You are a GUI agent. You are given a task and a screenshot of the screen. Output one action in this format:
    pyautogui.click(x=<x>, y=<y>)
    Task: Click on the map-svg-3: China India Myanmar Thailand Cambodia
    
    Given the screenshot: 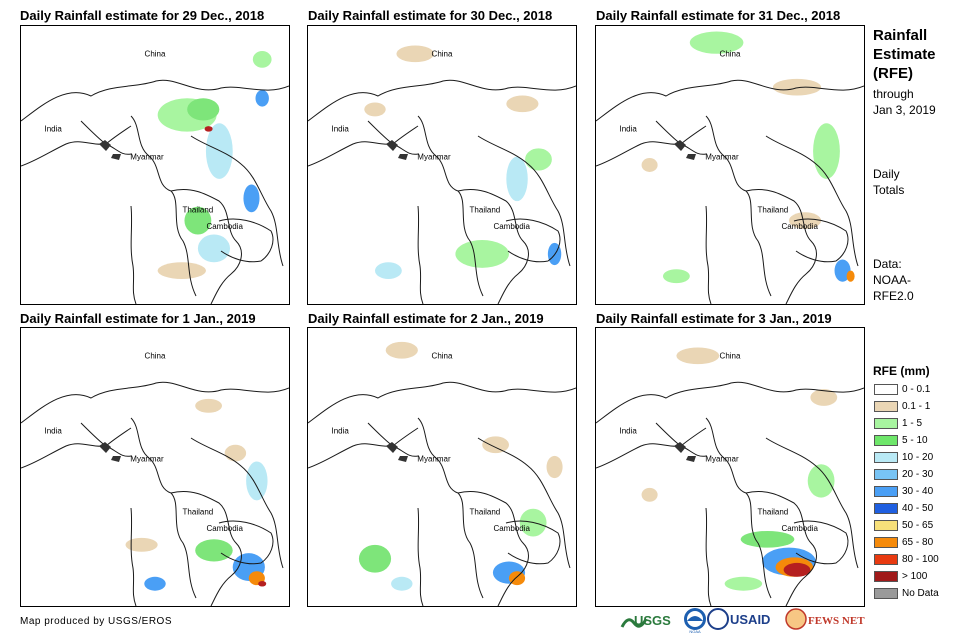 What is the action you would take?
    pyautogui.click(x=730, y=167)
    